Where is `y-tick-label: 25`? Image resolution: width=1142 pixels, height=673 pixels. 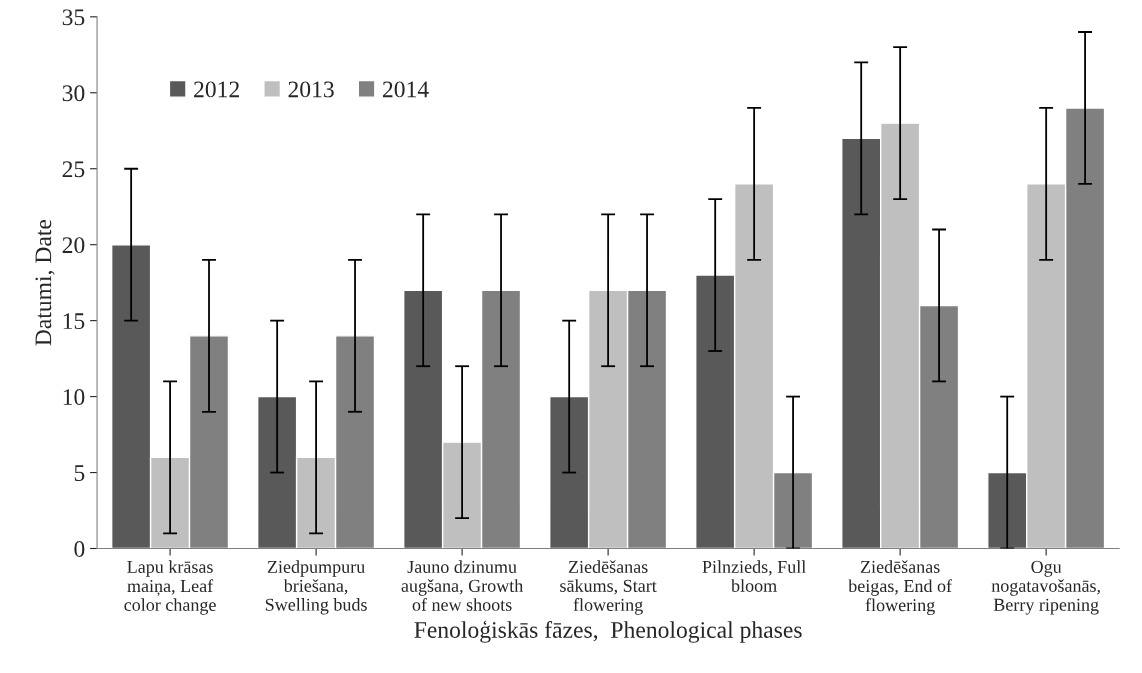
y-tick-label: 25 is located at coordinates (73, 169).